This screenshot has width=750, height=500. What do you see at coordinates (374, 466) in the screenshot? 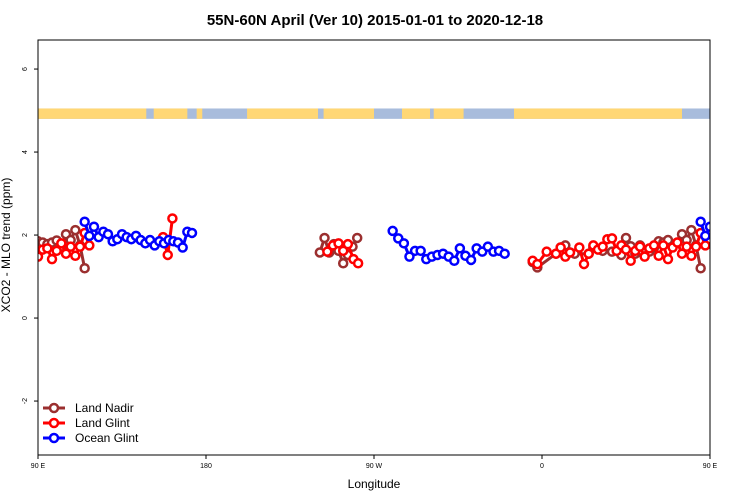
I see `x-tick-label: 90 W` at bounding box center [374, 466].